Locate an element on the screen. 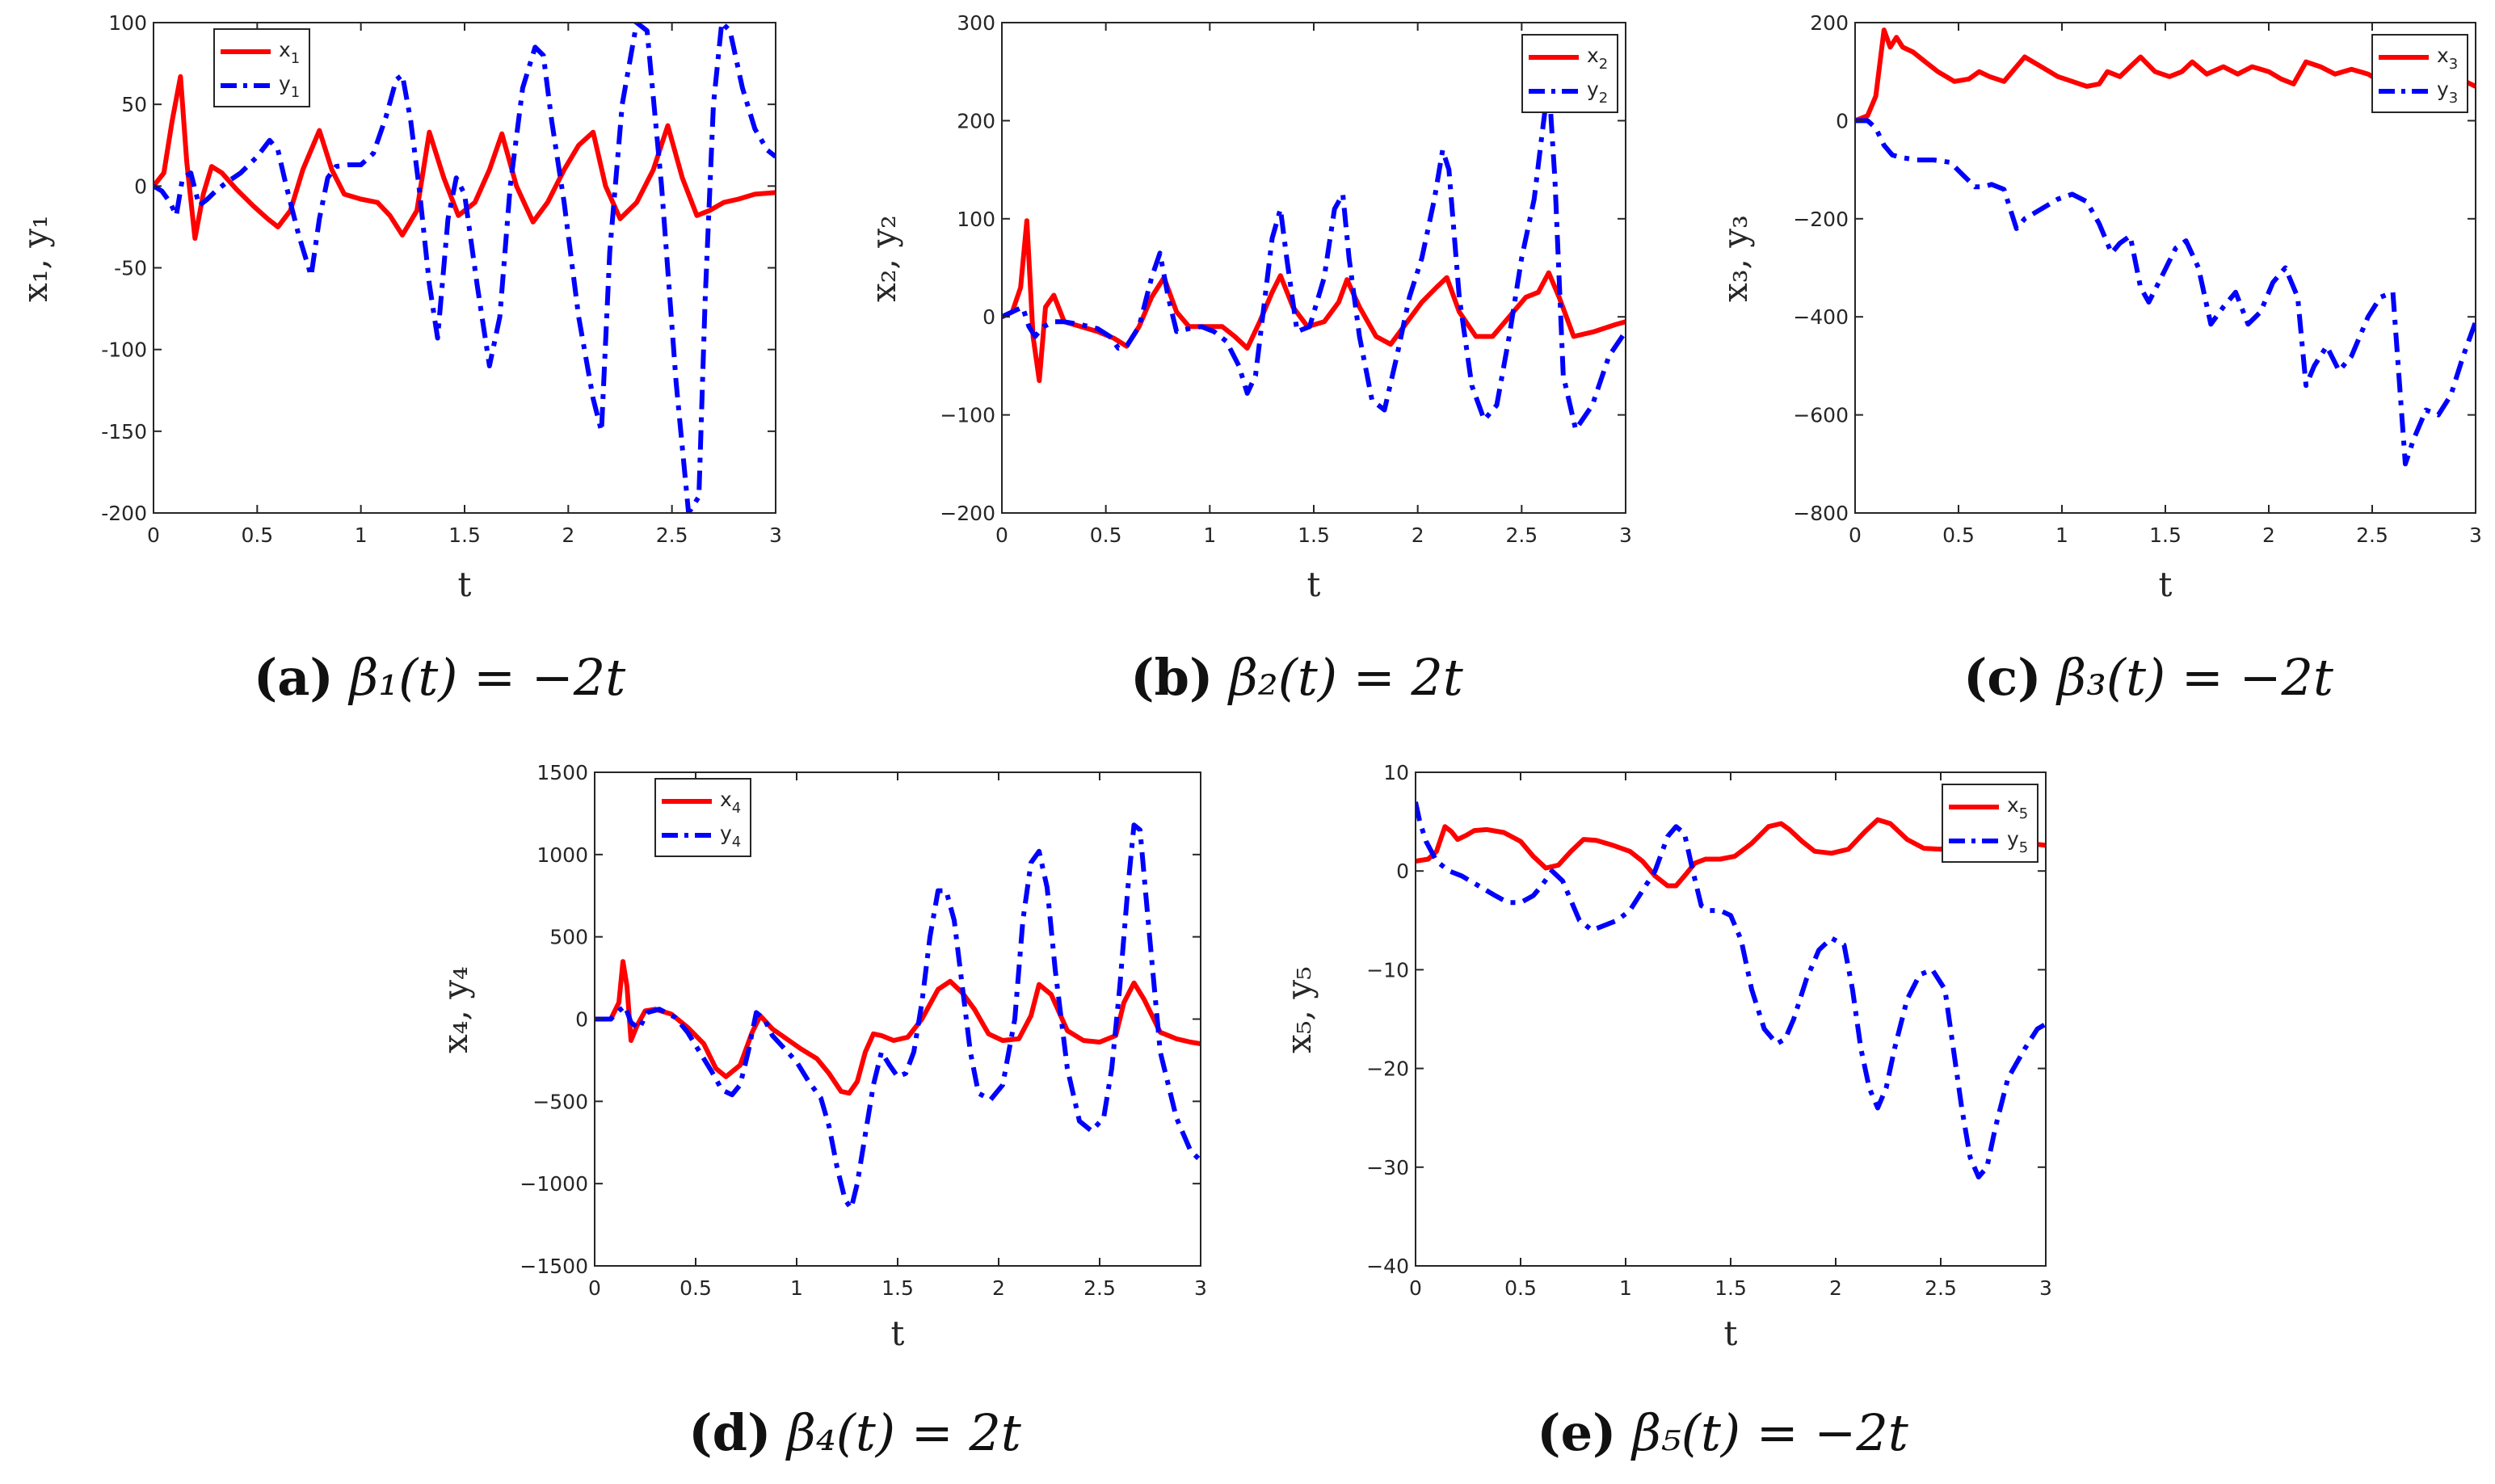 The width and height of the screenshot is (2495, 1484). legend-label-x5: x5 is located at coordinates (2017, 807).